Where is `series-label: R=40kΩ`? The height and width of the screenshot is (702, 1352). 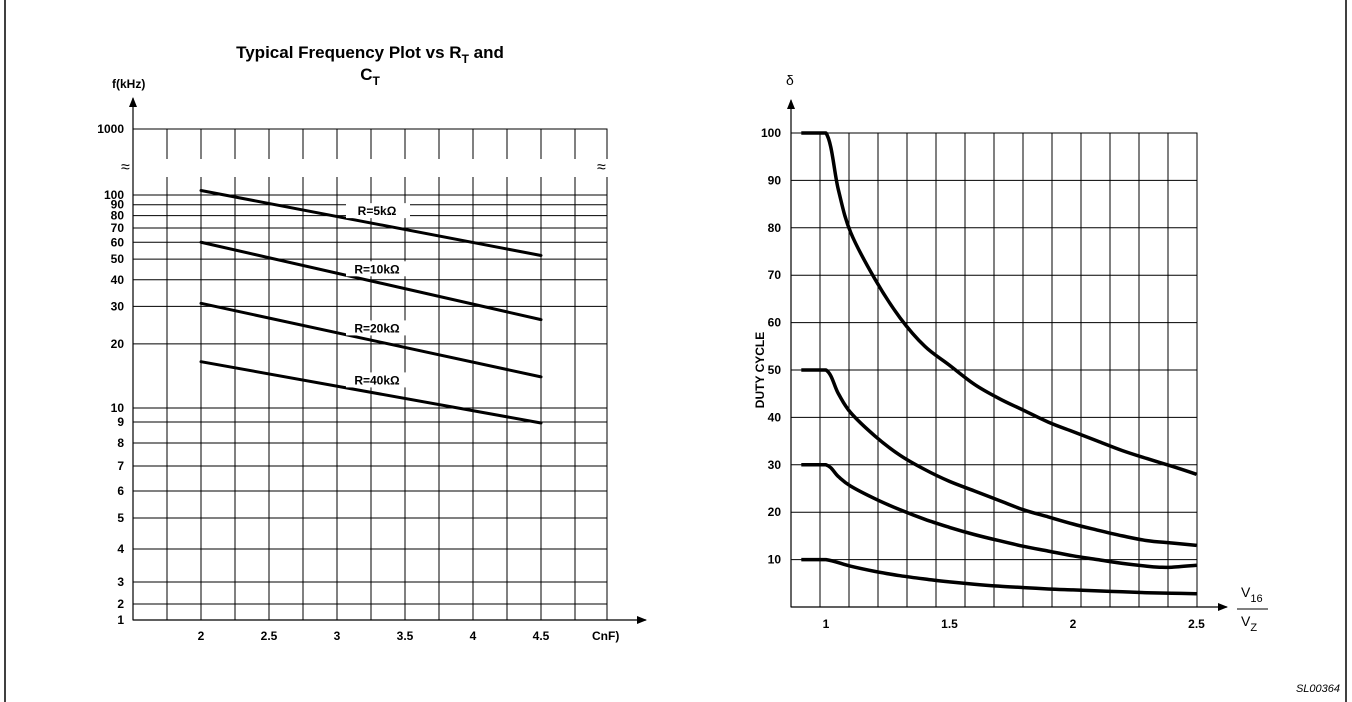
series-label: R=40kΩ is located at coordinates (377, 380).